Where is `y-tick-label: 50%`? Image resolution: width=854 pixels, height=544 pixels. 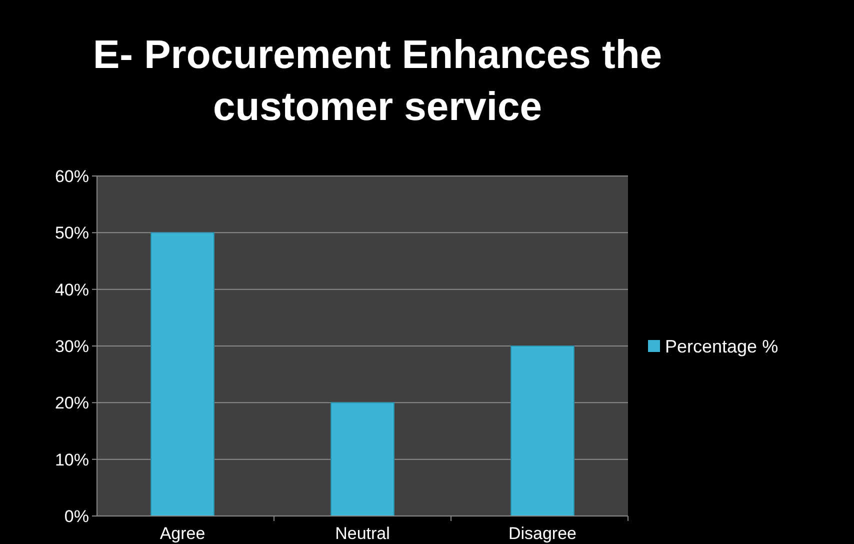 y-tick-label: 50% is located at coordinates (71, 233).